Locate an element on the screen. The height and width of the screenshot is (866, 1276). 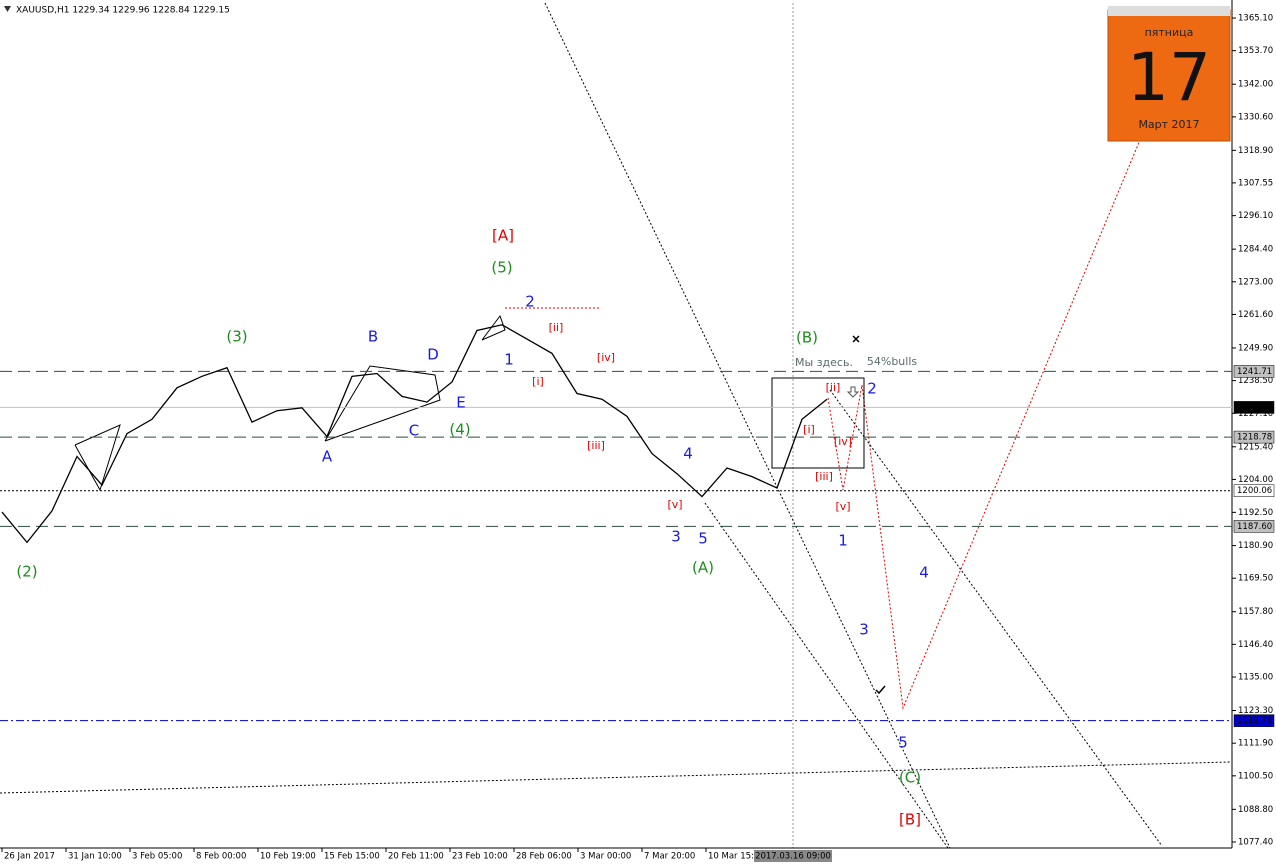
crosshair-label: 2017.03.16 09:00 is located at coordinates (793, 857).